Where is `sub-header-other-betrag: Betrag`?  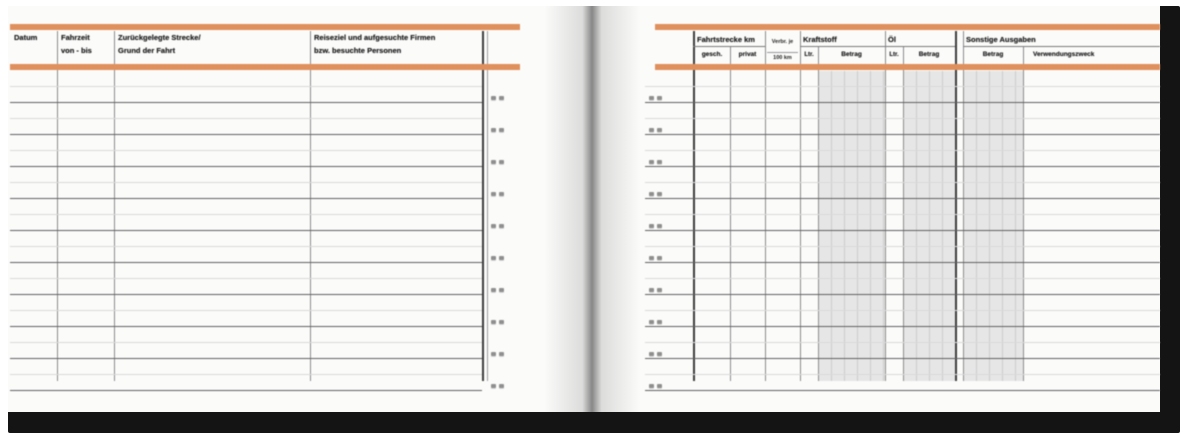 sub-header-other-betrag: Betrag is located at coordinates (993, 54).